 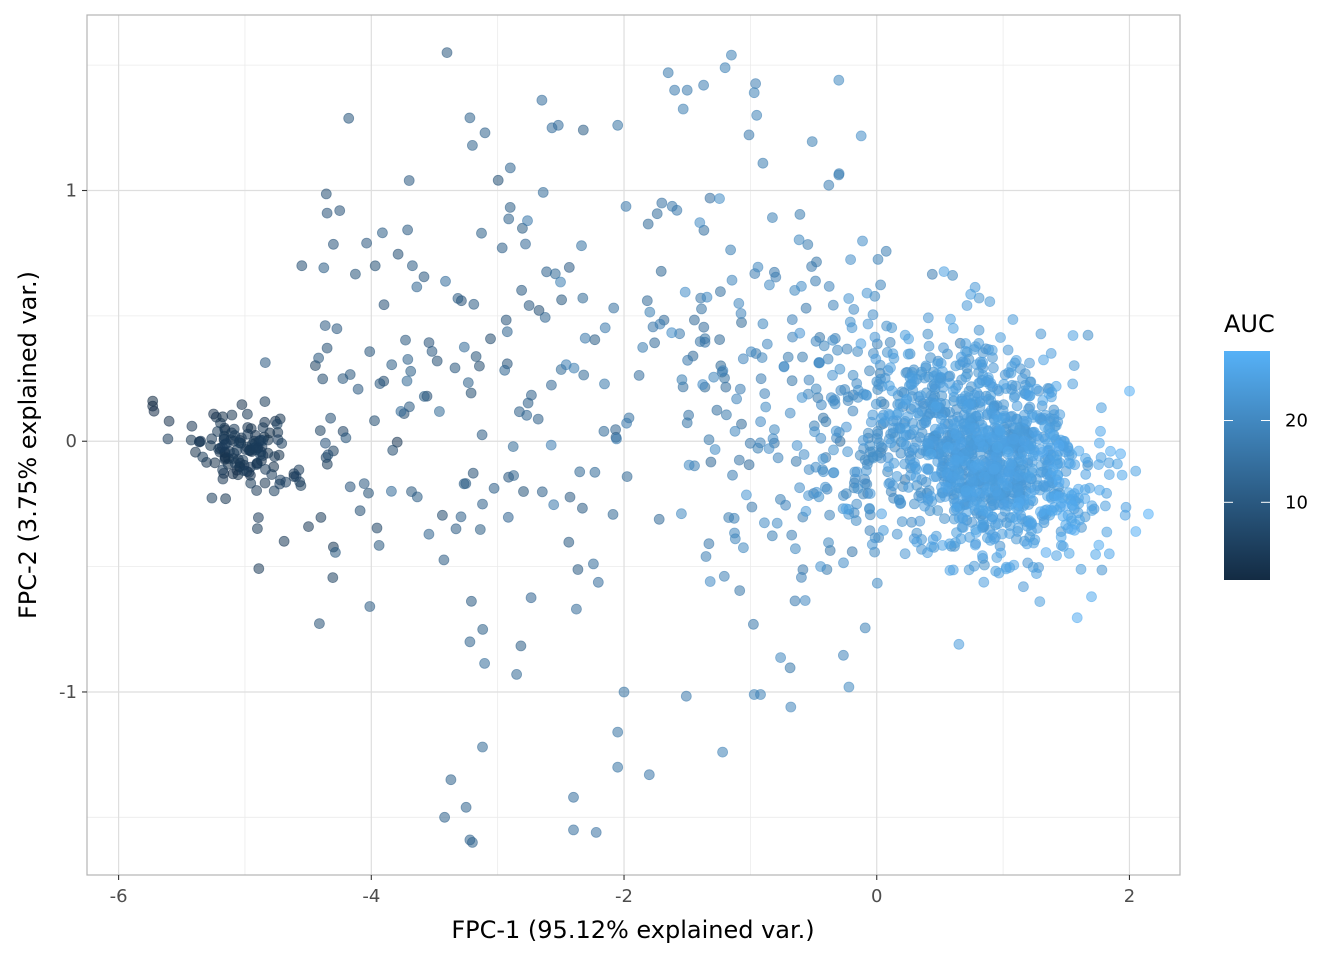 I want to click on y-axis: -1 0 1, so click(x=73, y=442).